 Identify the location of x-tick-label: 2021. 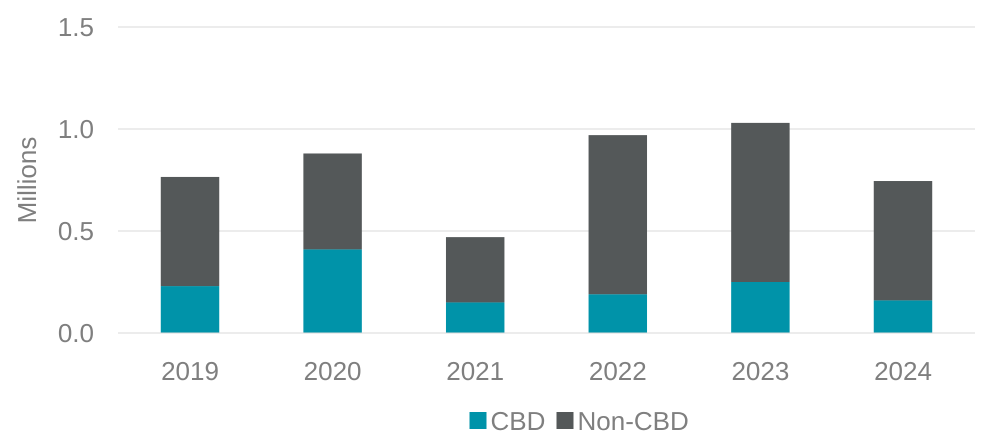
(475, 371).